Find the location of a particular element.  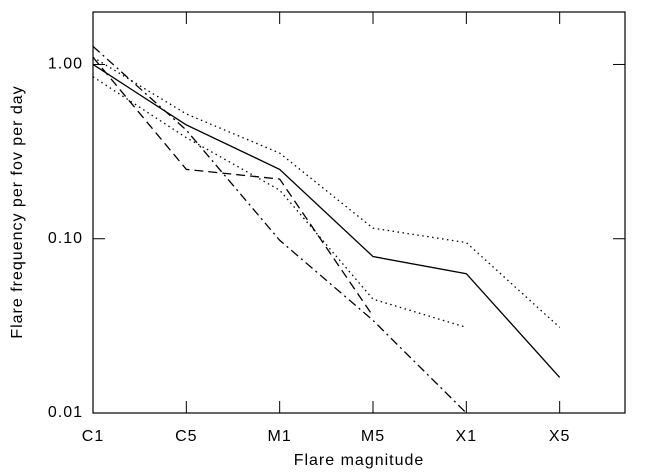

y-tick-label: 0.10 is located at coordinates (65, 238).